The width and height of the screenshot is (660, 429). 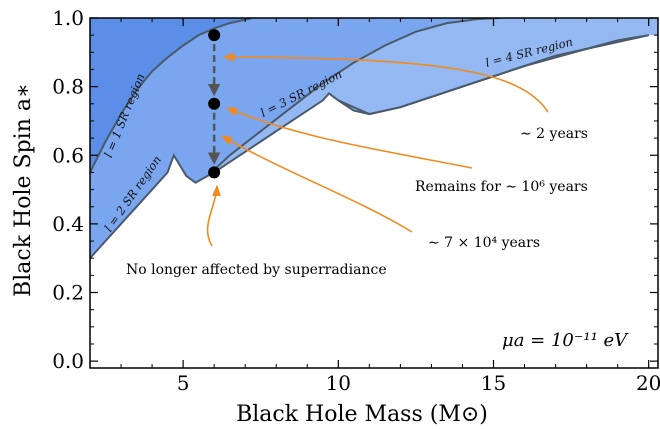 What do you see at coordinates (68, 155) in the screenshot?
I see `y-tick-label: 0.6` at bounding box center [68, 155].